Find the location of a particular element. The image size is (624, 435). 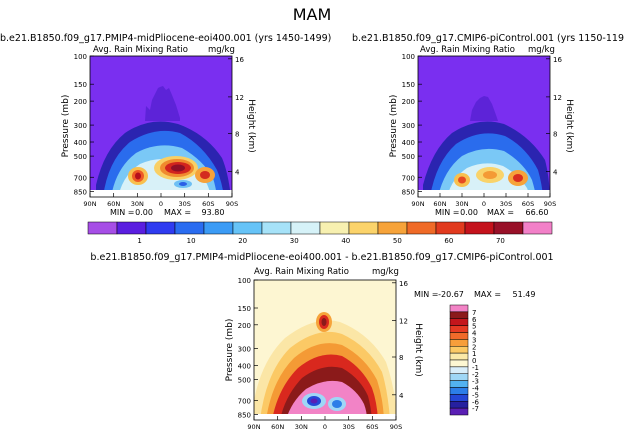

panel-left-y-ticks: 100 150 200 300 400 500 700 850 is located at coordinates (84, 124).